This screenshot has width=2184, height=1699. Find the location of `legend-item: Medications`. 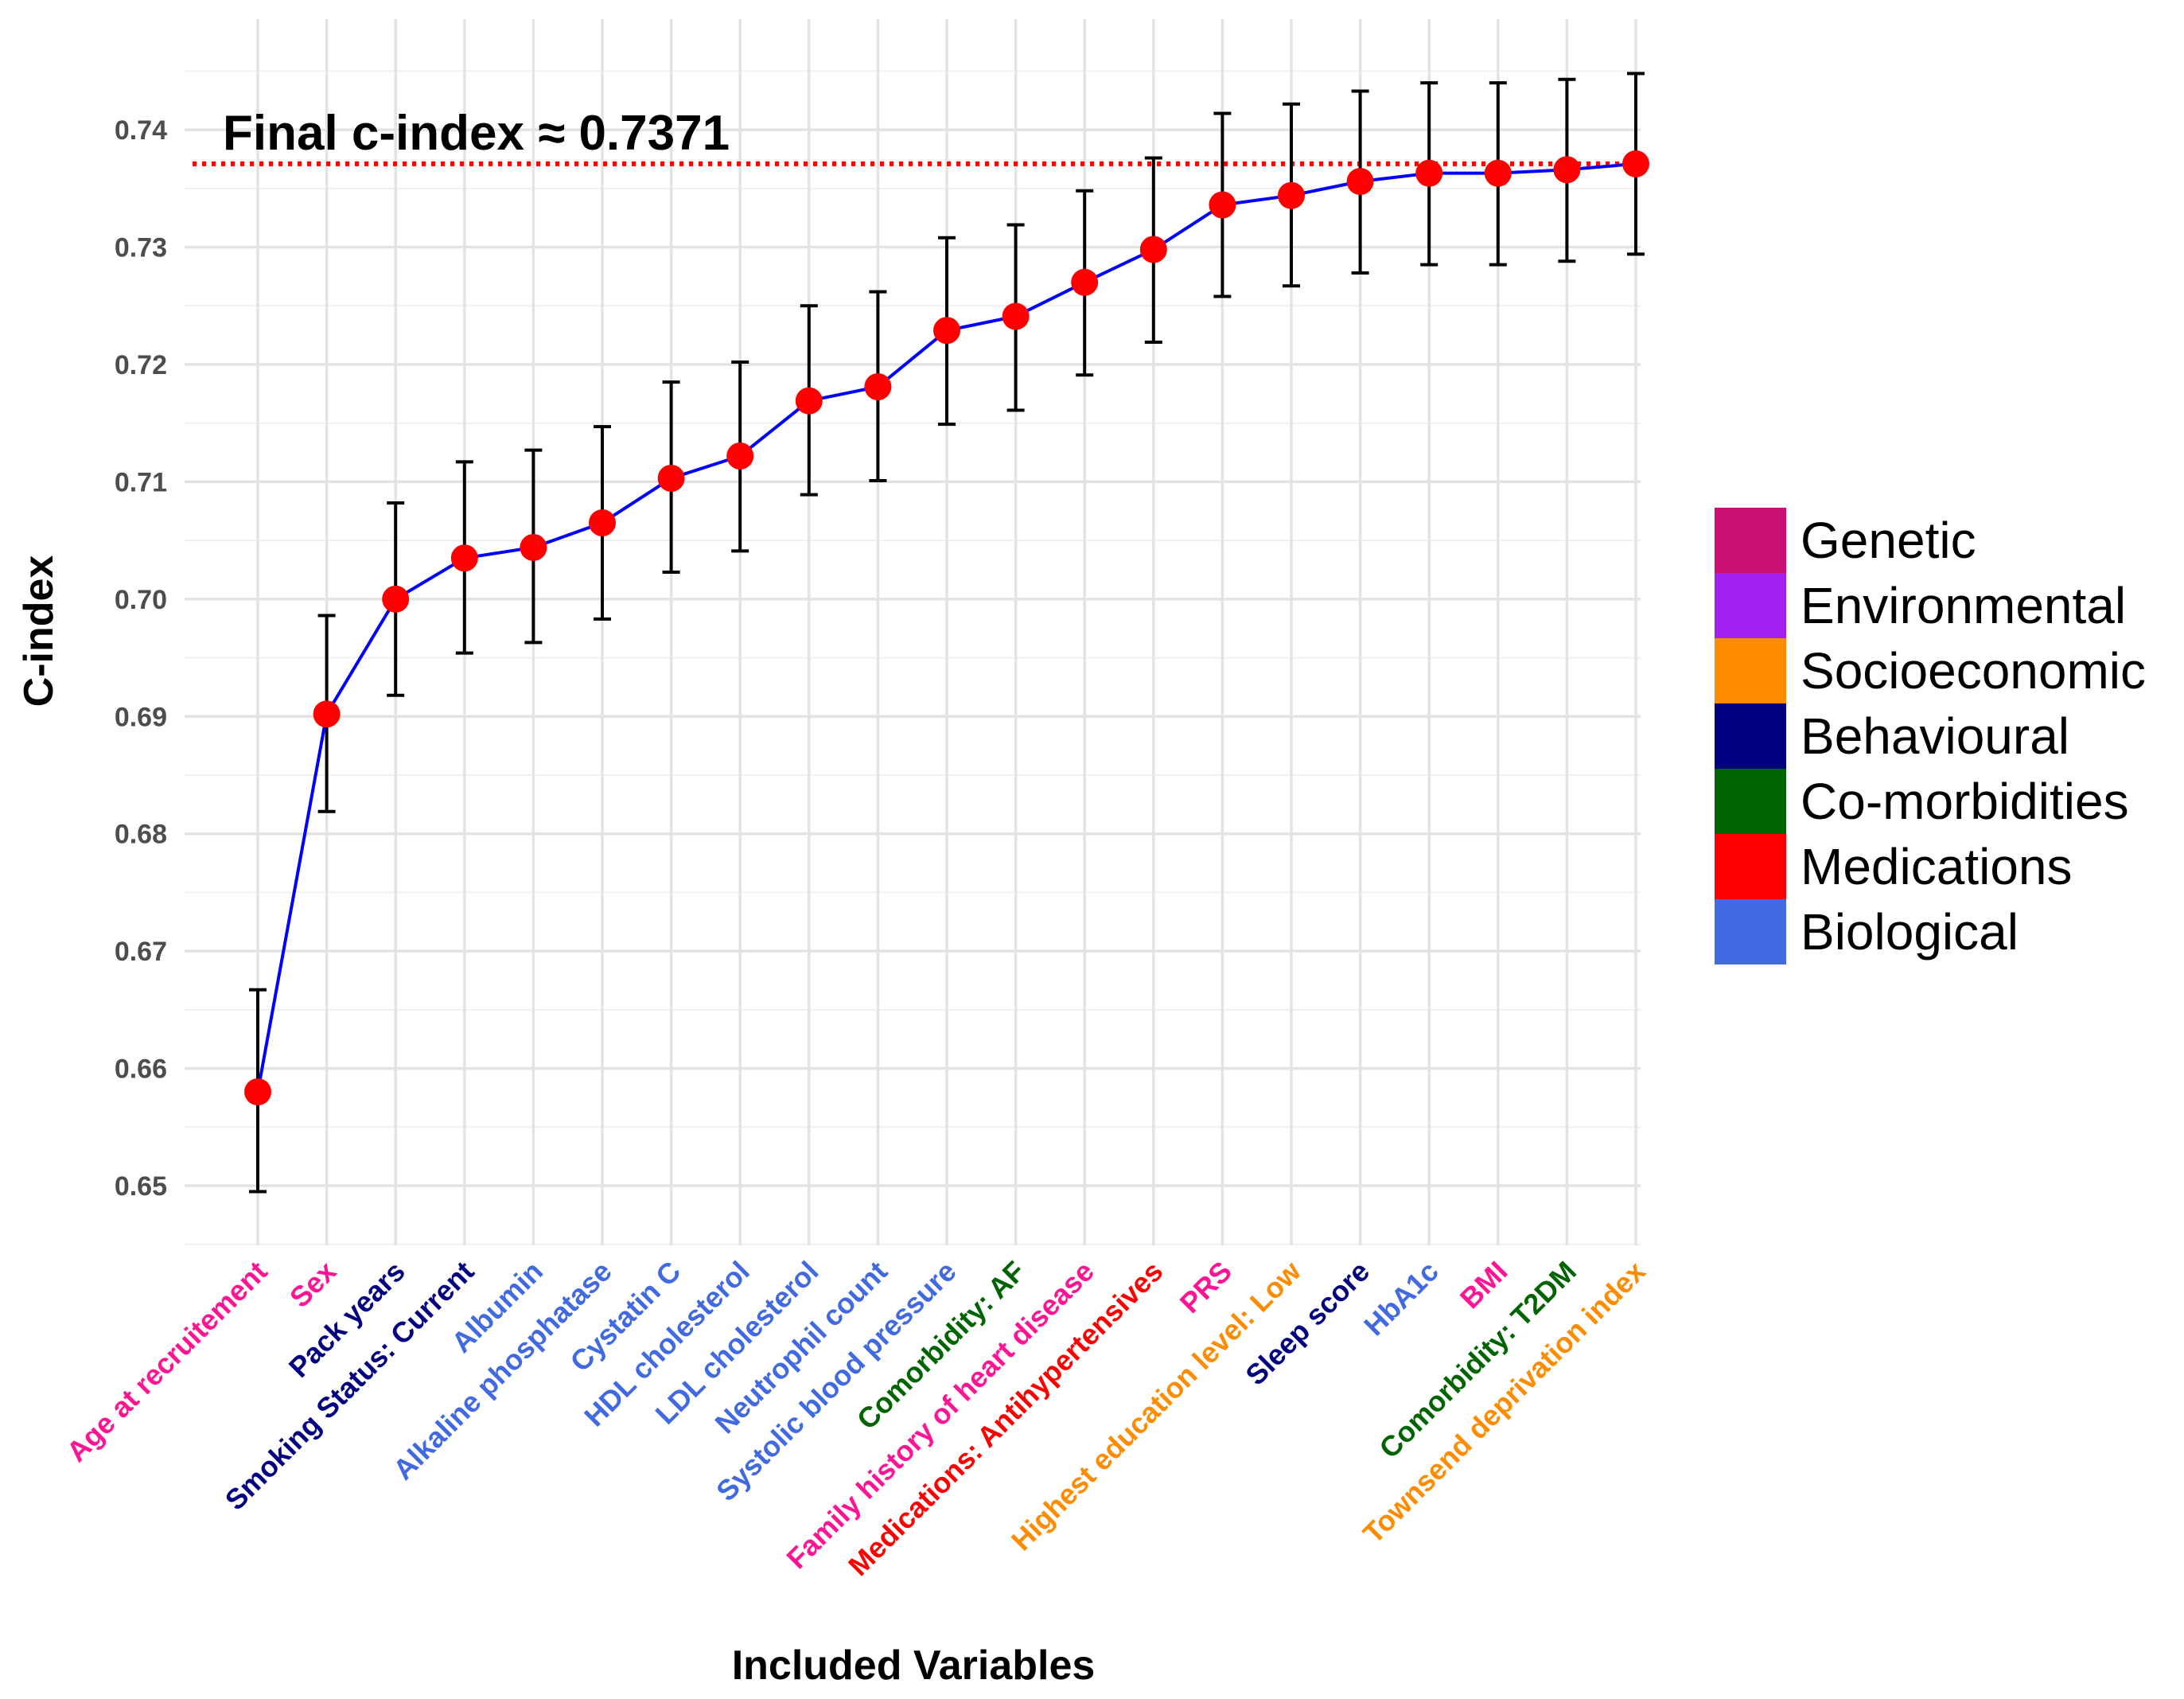

legend-item: Medications is located at coordinates (1894, 867).